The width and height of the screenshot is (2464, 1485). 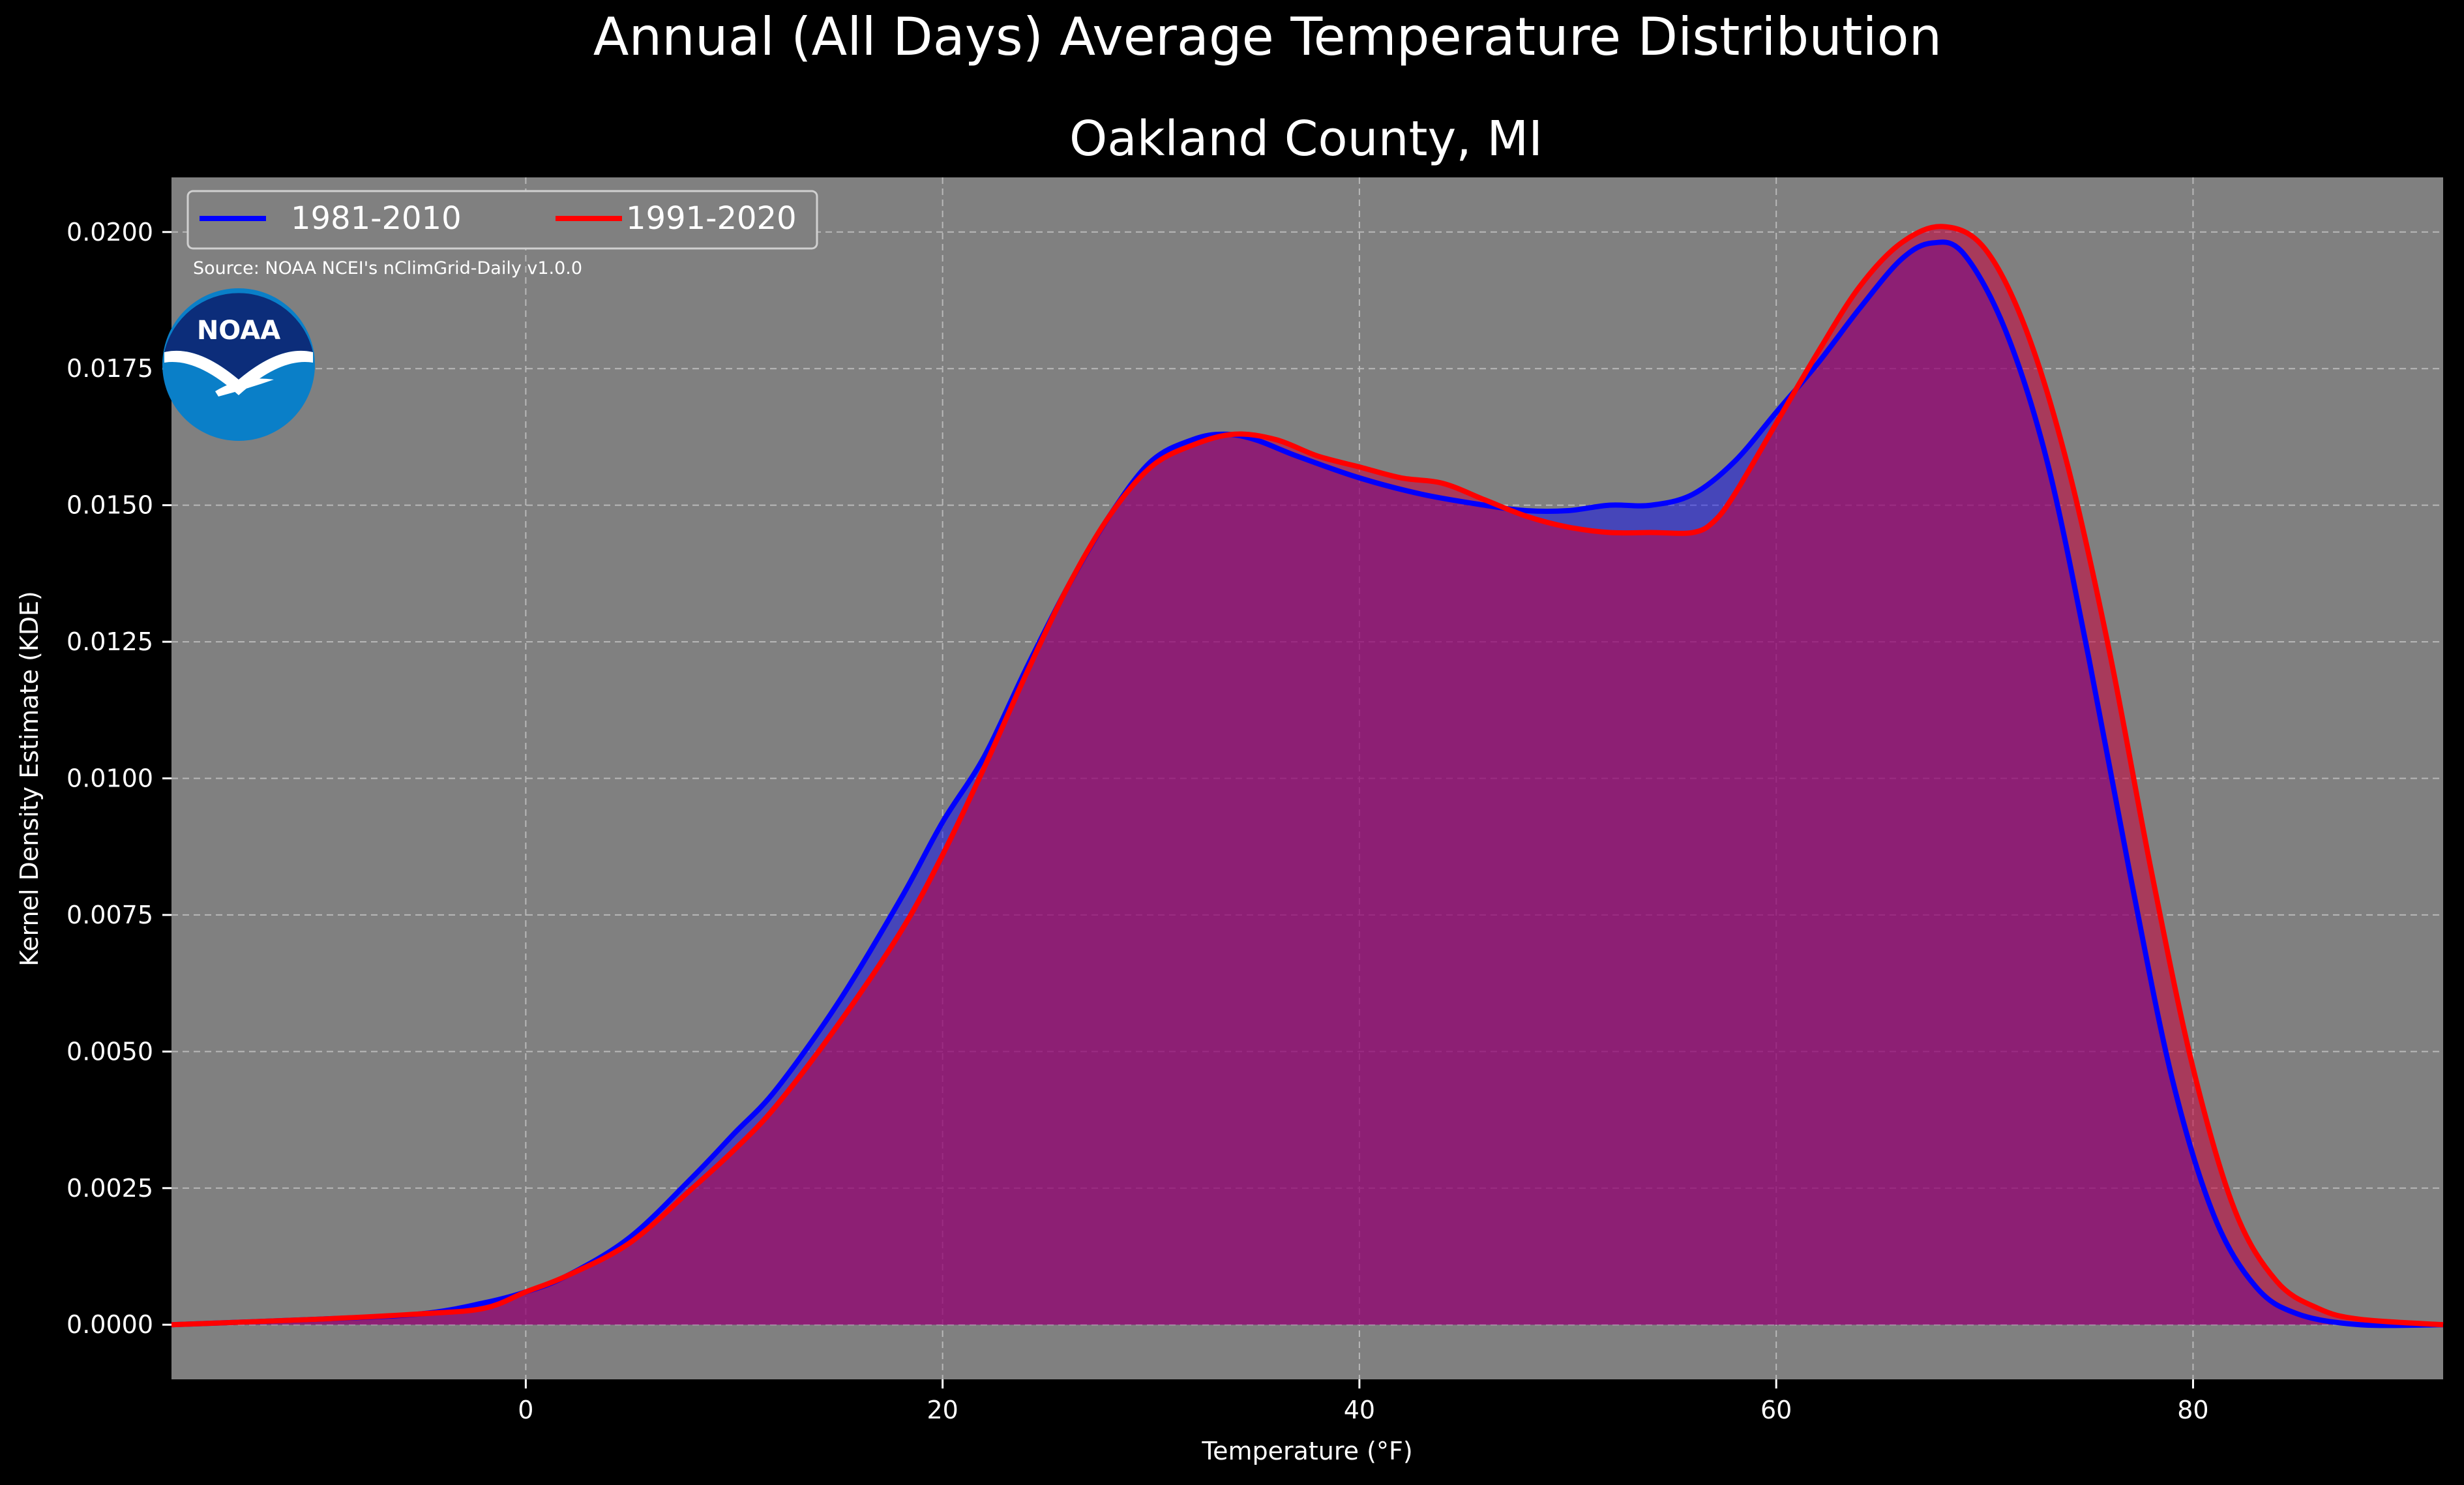 I want to click on x-tick-label: 80, so click(x=2192, y=1410).